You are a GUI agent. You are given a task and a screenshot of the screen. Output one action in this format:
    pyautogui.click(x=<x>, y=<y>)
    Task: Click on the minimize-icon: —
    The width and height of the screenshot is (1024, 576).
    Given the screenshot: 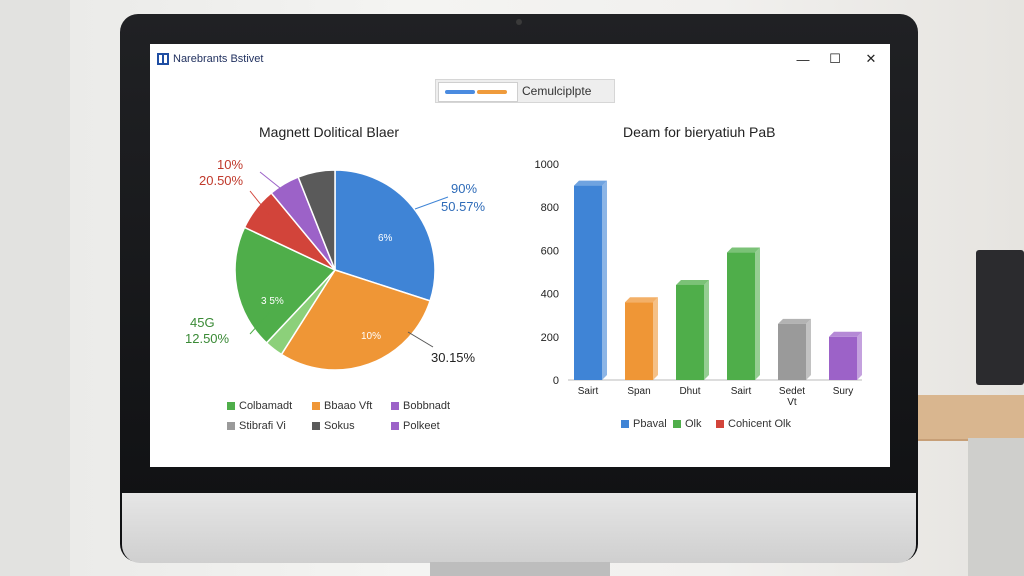 What is the action you would take?
    pyautogui.click(x=803, y=59)
    